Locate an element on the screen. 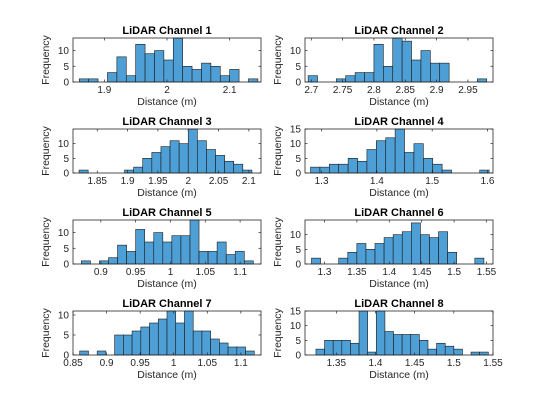  chart-3-ylabel: Frequency is located at coordinates (46, 150).